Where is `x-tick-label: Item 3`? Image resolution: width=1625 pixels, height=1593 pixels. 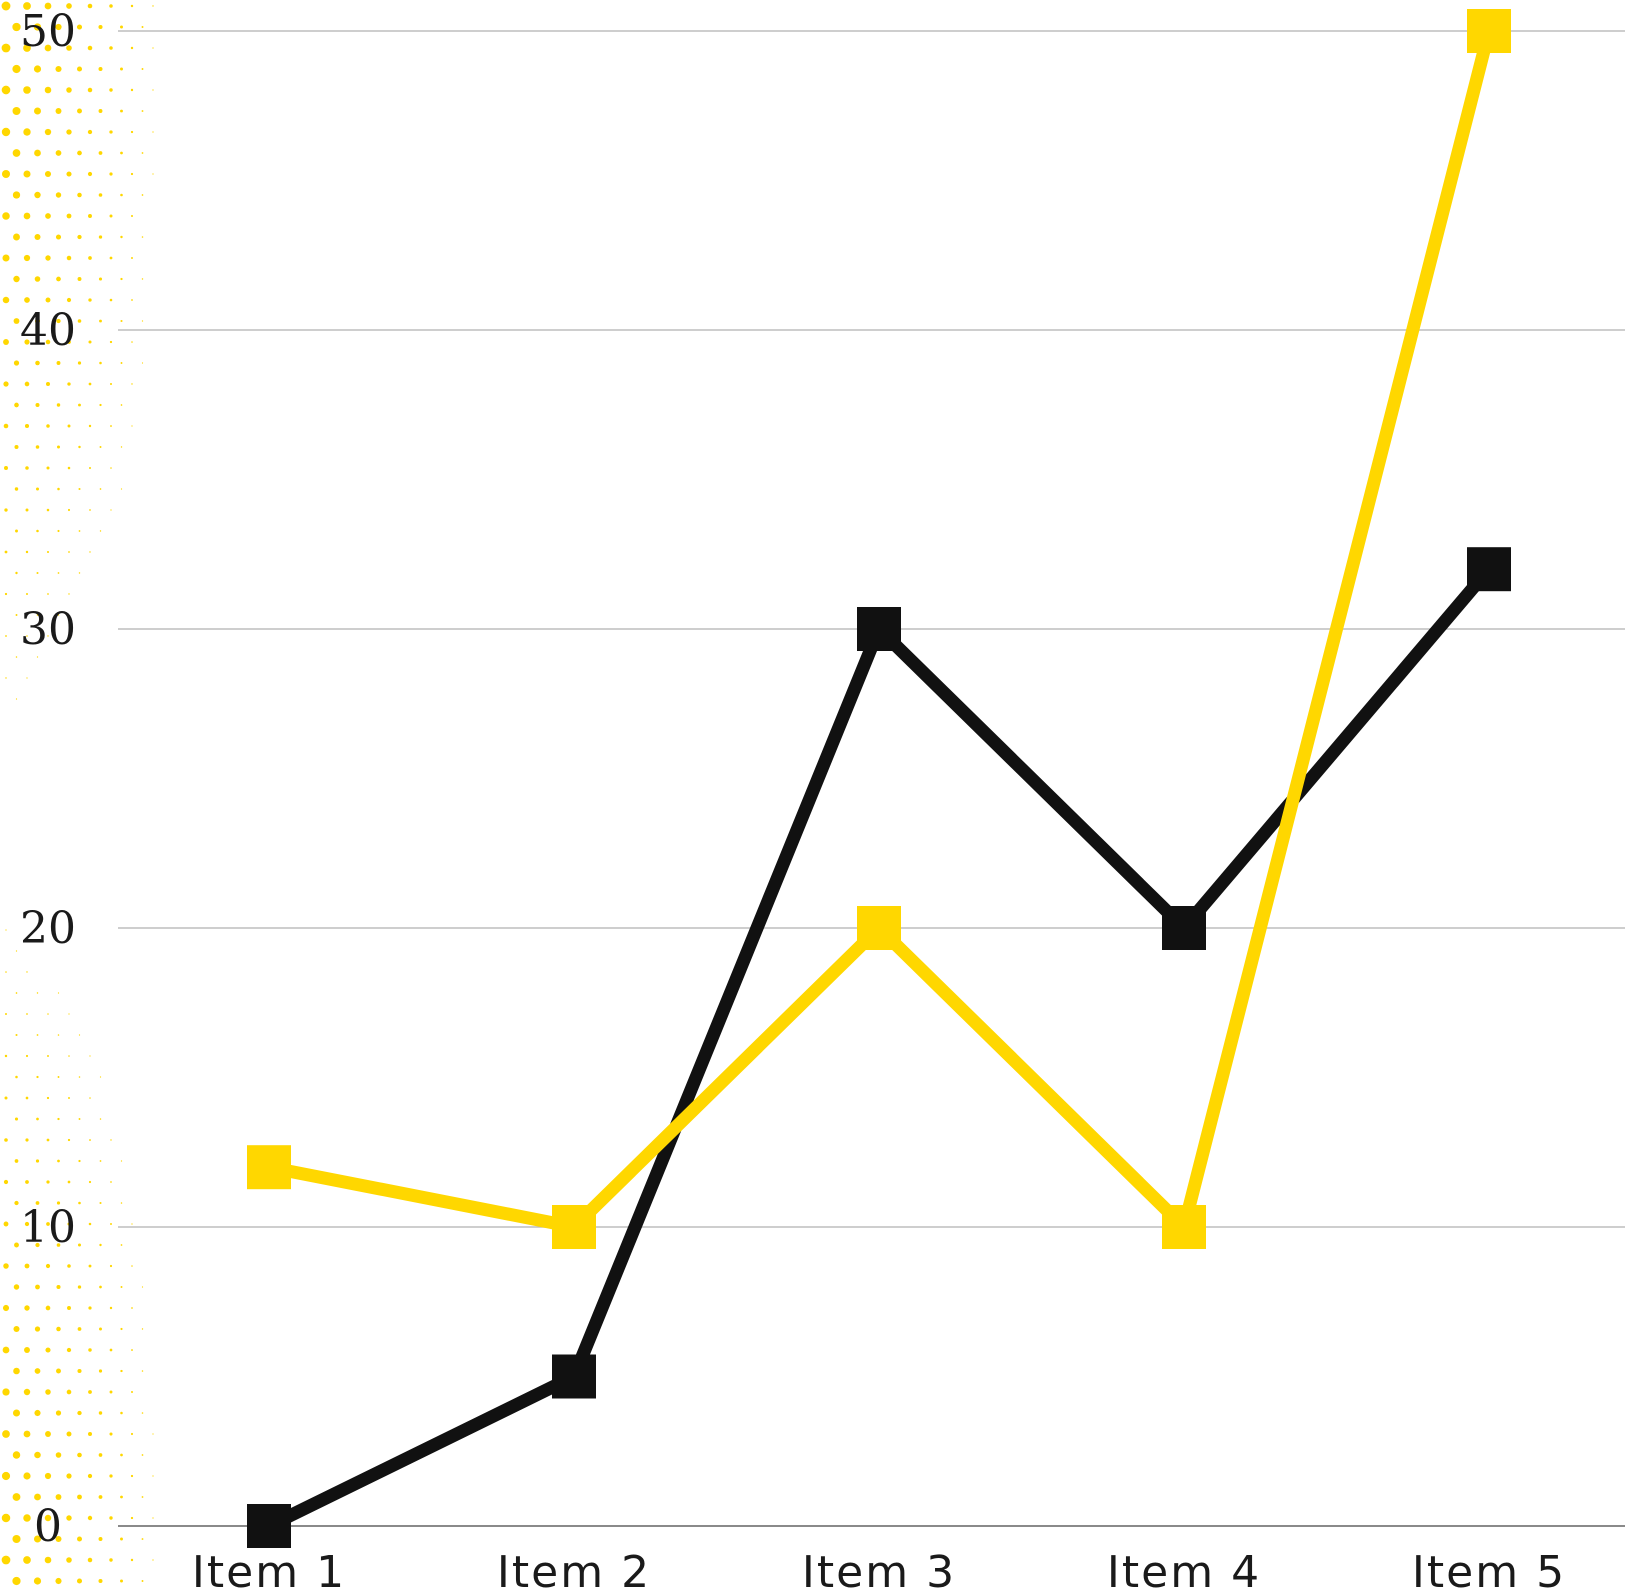 x-tick-label: Item 3 is located at coordinates (879, 1570).